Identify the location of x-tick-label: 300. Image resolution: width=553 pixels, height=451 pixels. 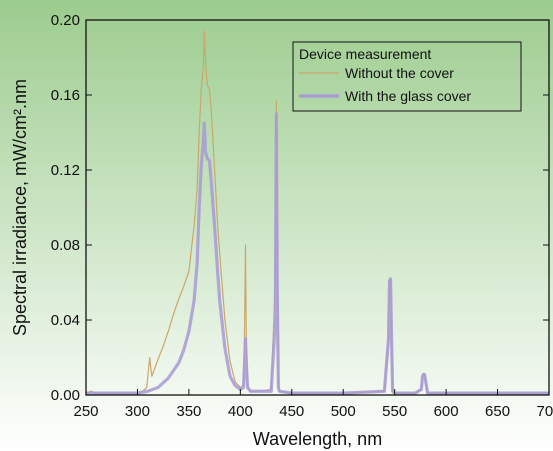
(137, 411).